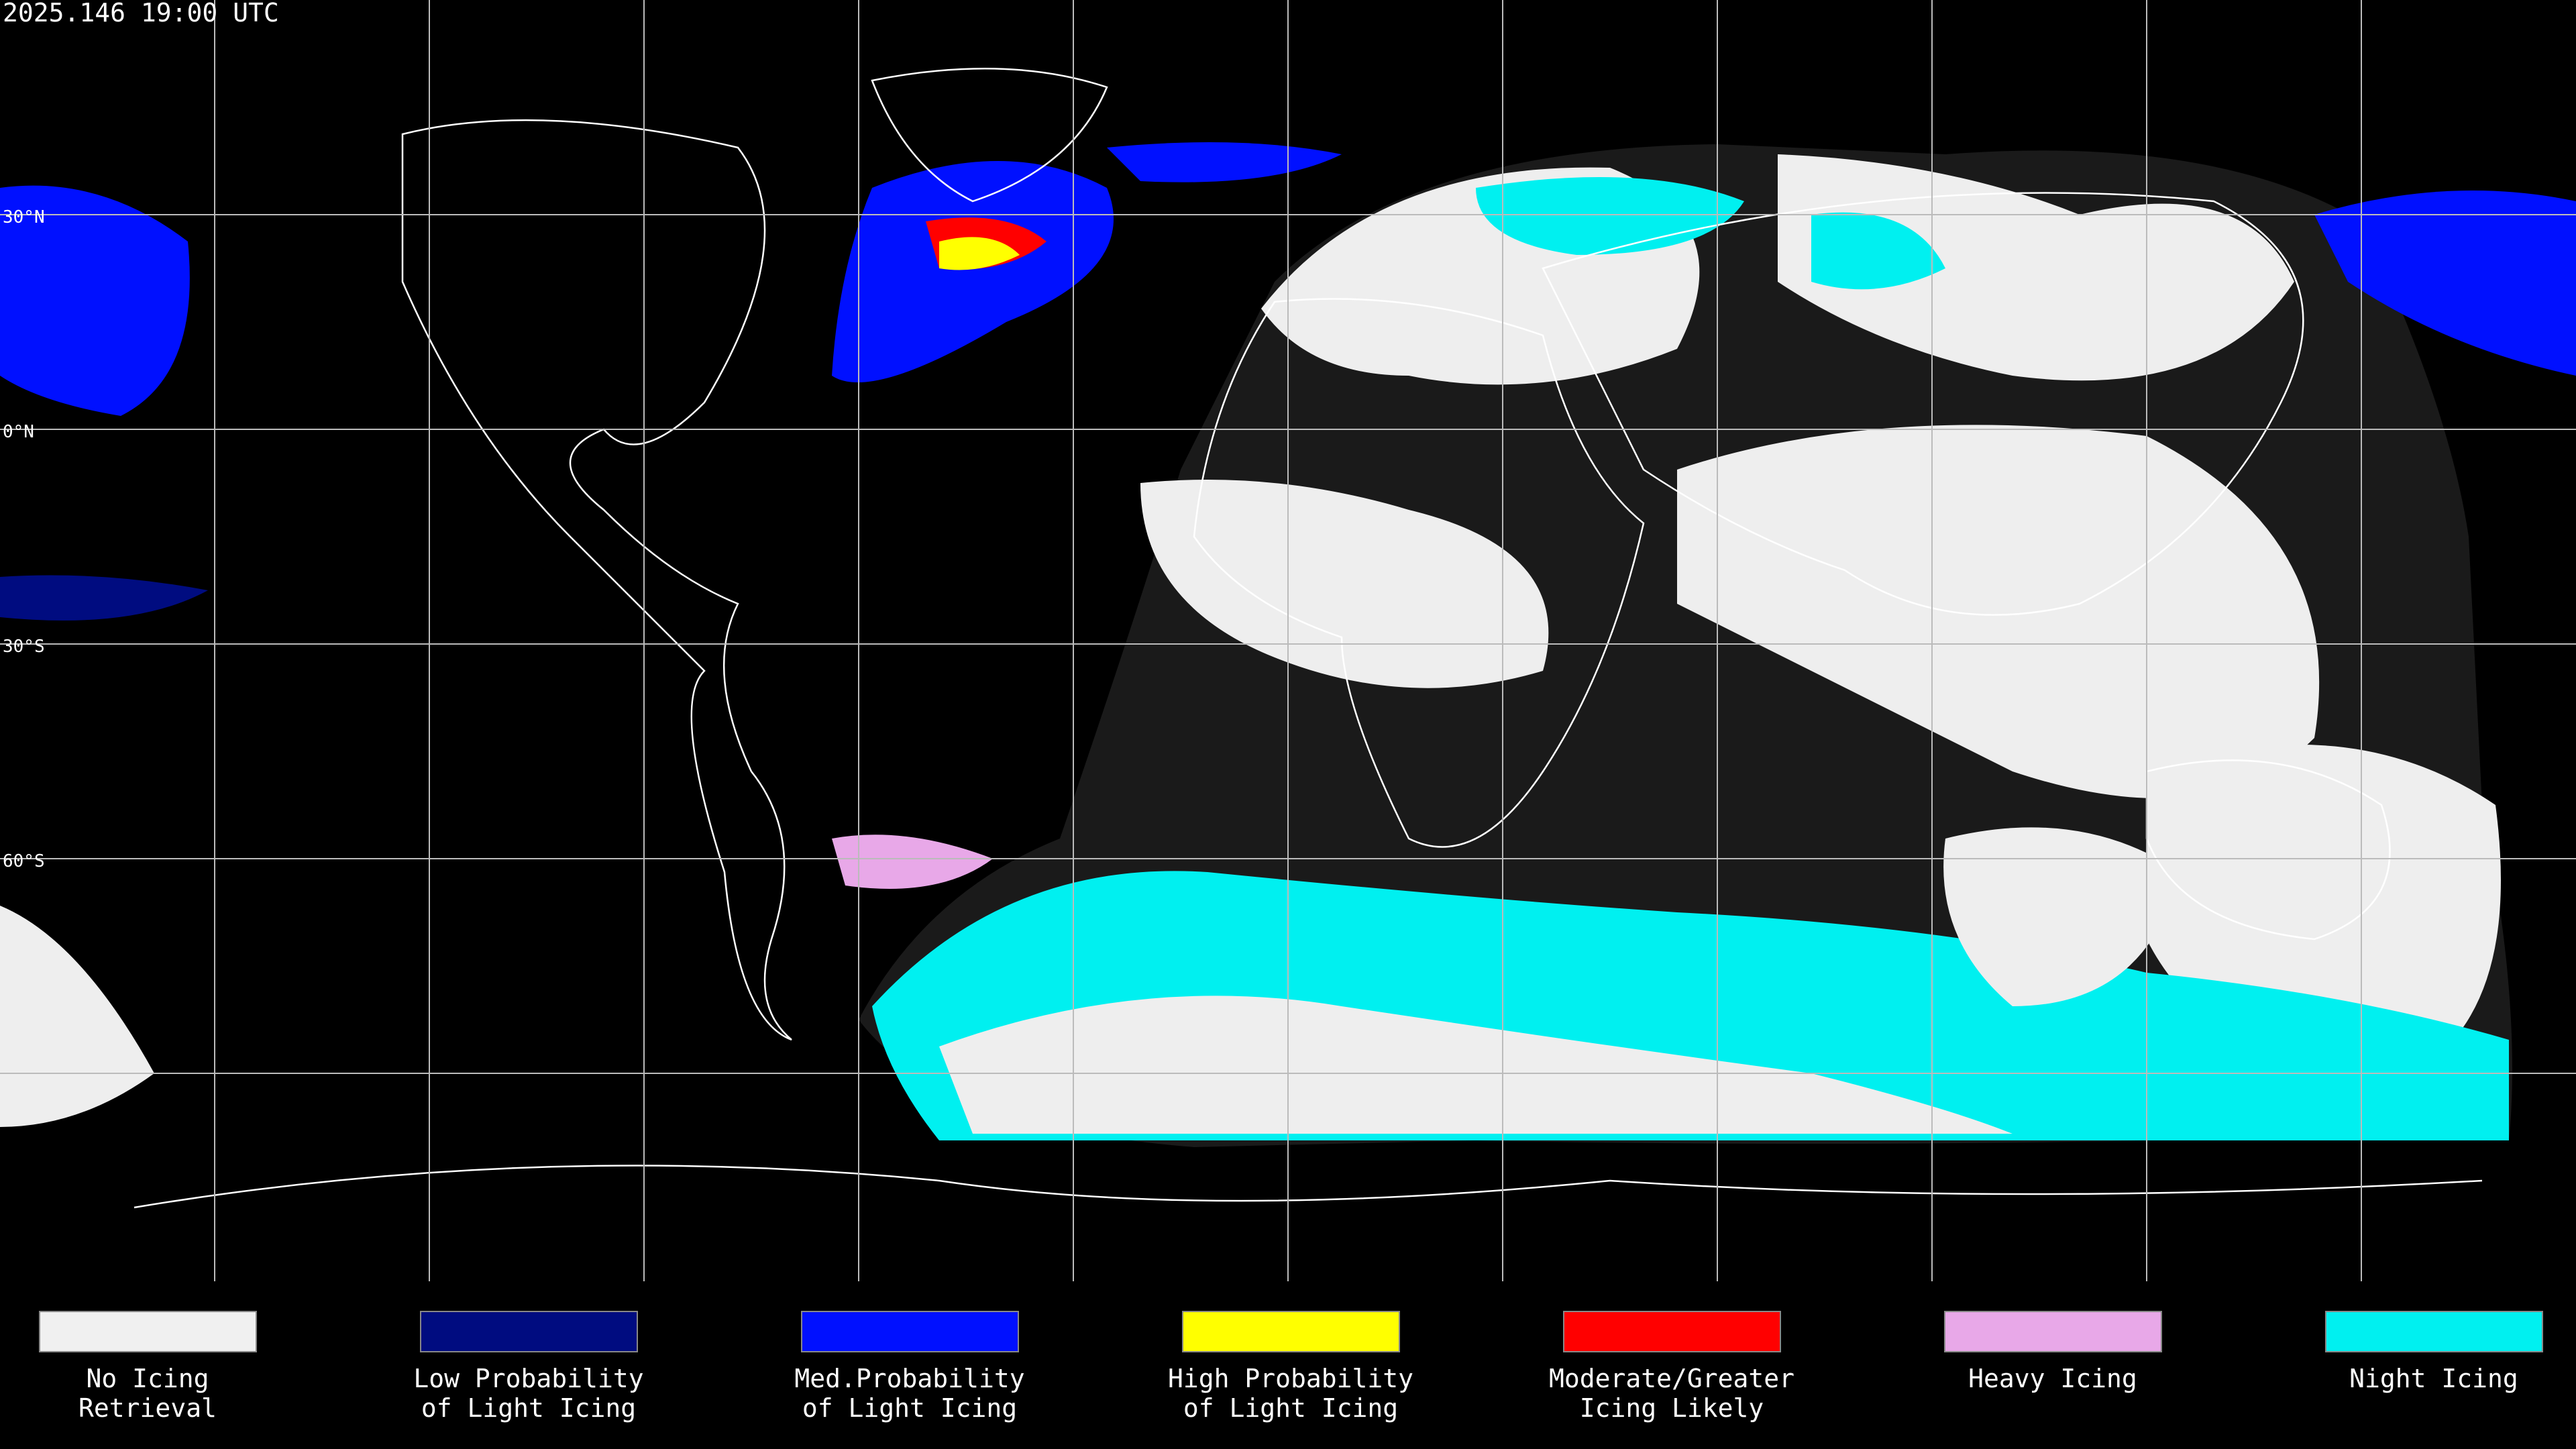 The height and width of the screenshot is (1449, 2576). I want to click on legend-label: High Probability, so click(1290, 1378).